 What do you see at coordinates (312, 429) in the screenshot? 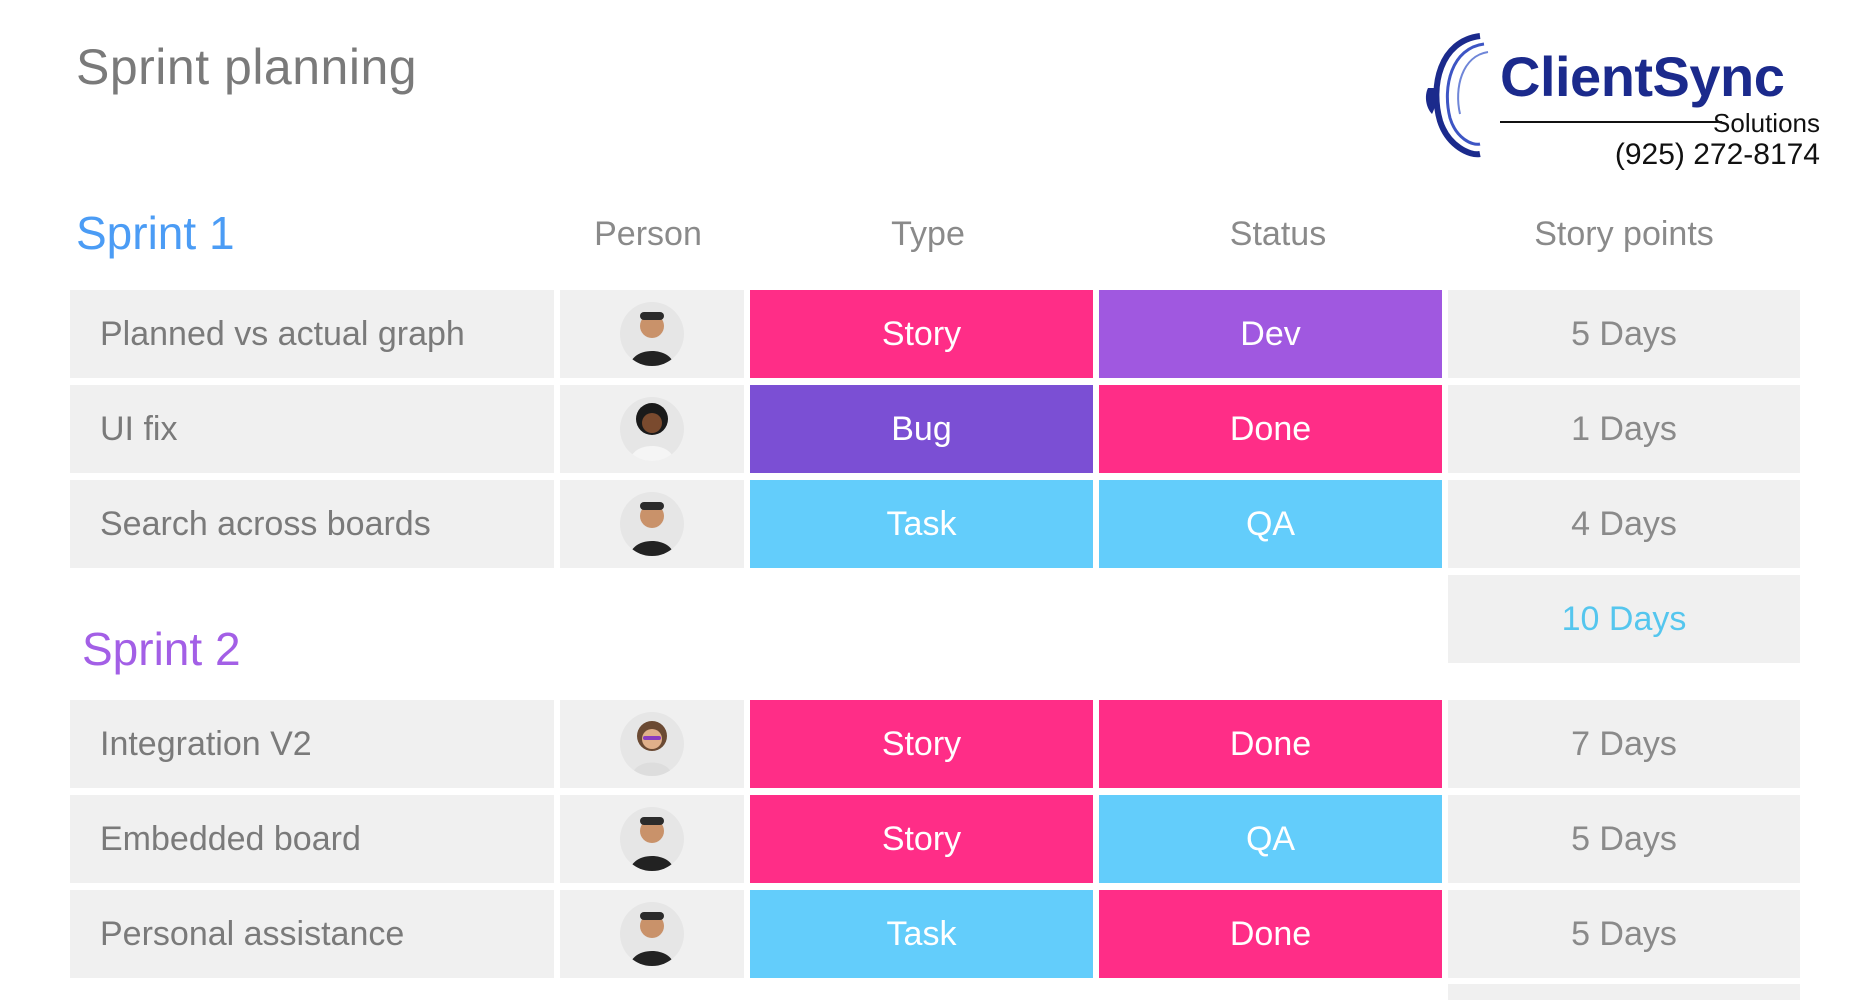
I see `item-name: UI fix` at bounding box center [312, 429].